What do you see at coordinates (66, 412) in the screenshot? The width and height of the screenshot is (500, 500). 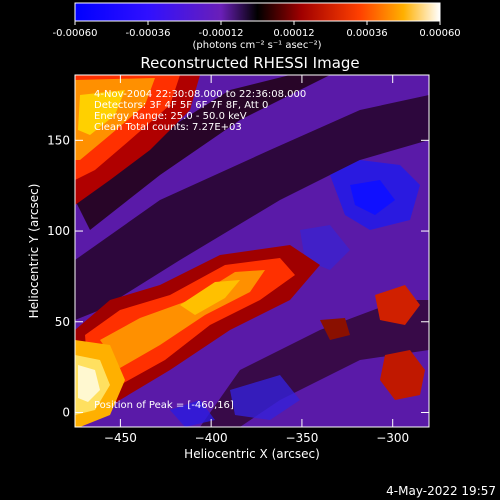 I see `y-tick-label: 0` at bounding box center [66, 412].